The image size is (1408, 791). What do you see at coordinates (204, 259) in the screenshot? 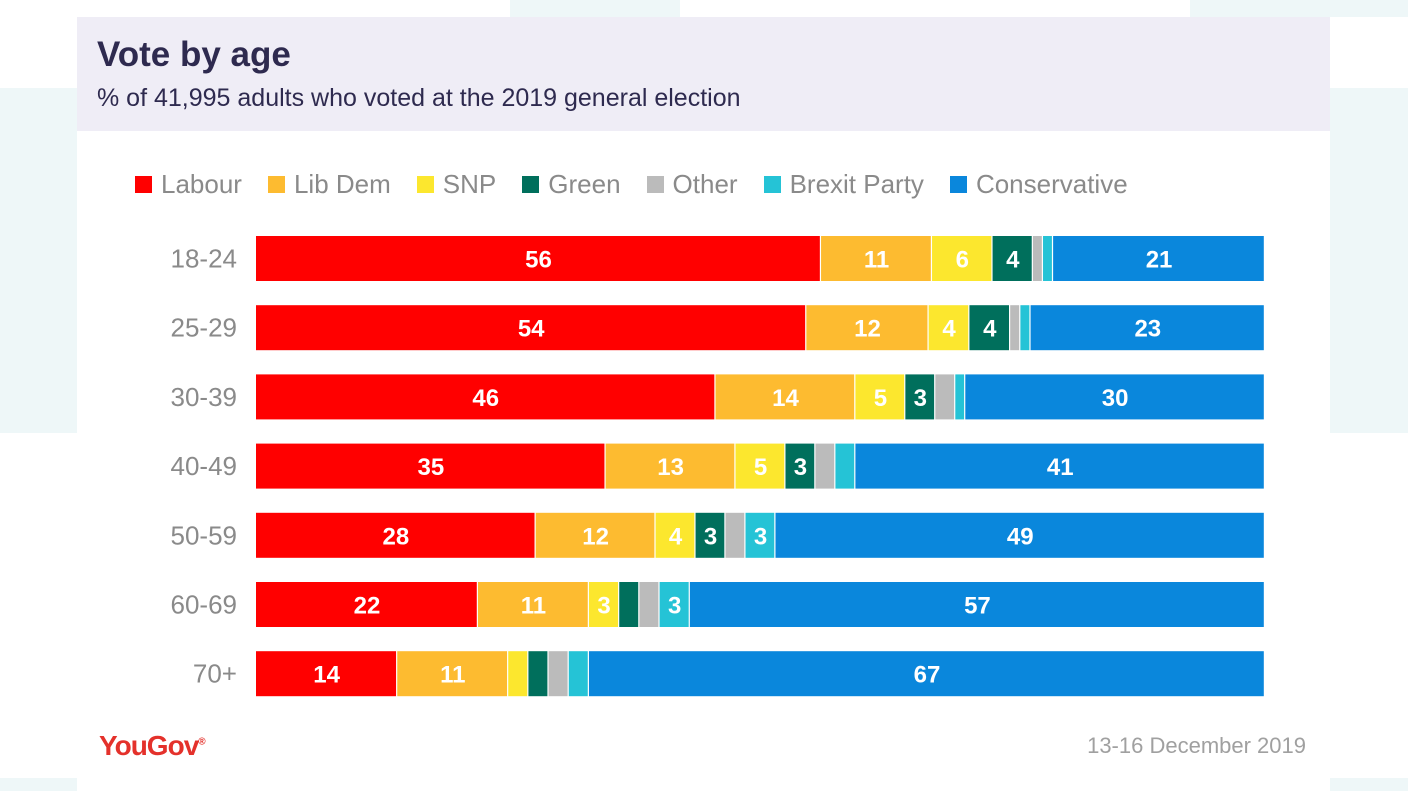
I see `y-tick-label: 18-24` at bounding box center [204, 259].